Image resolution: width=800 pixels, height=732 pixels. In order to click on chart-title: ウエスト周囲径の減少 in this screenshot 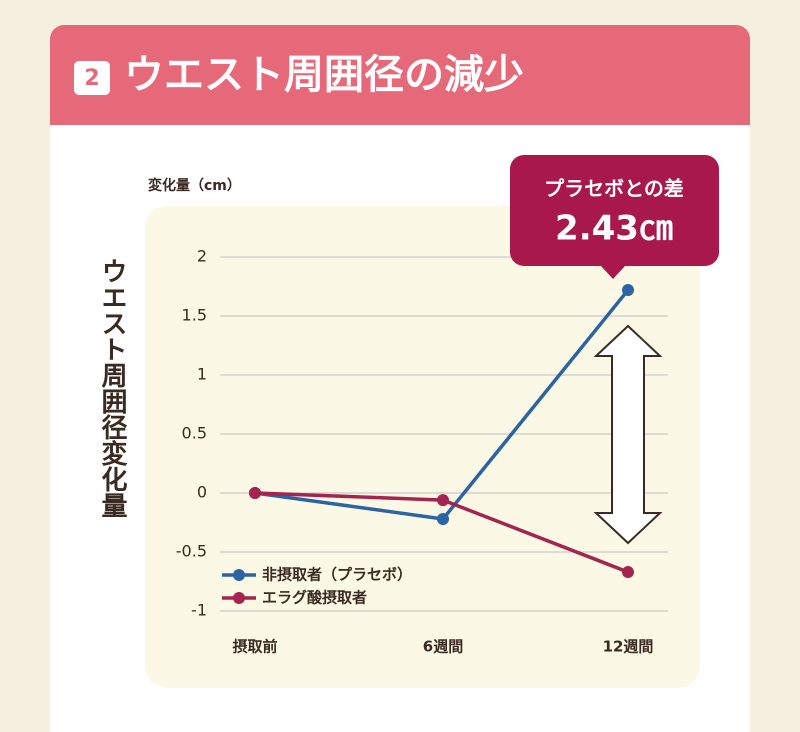, I will do `click(324, 75)`.